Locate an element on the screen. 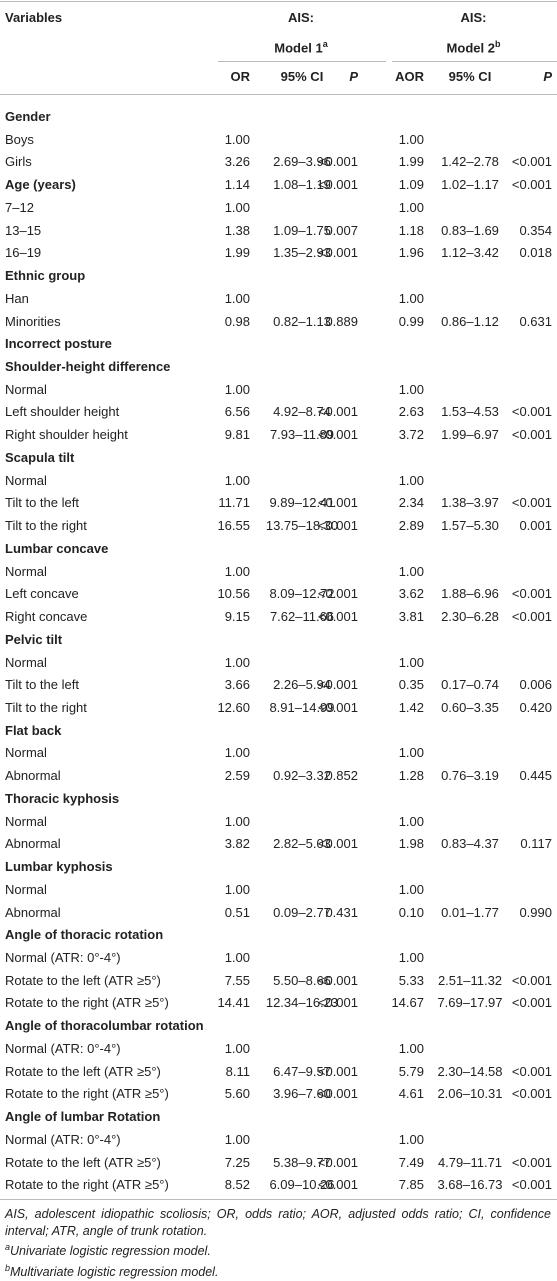 This screenshot has height=1281, width=557. cell: 1.38–3.97 is located at coordinates (470, 503).